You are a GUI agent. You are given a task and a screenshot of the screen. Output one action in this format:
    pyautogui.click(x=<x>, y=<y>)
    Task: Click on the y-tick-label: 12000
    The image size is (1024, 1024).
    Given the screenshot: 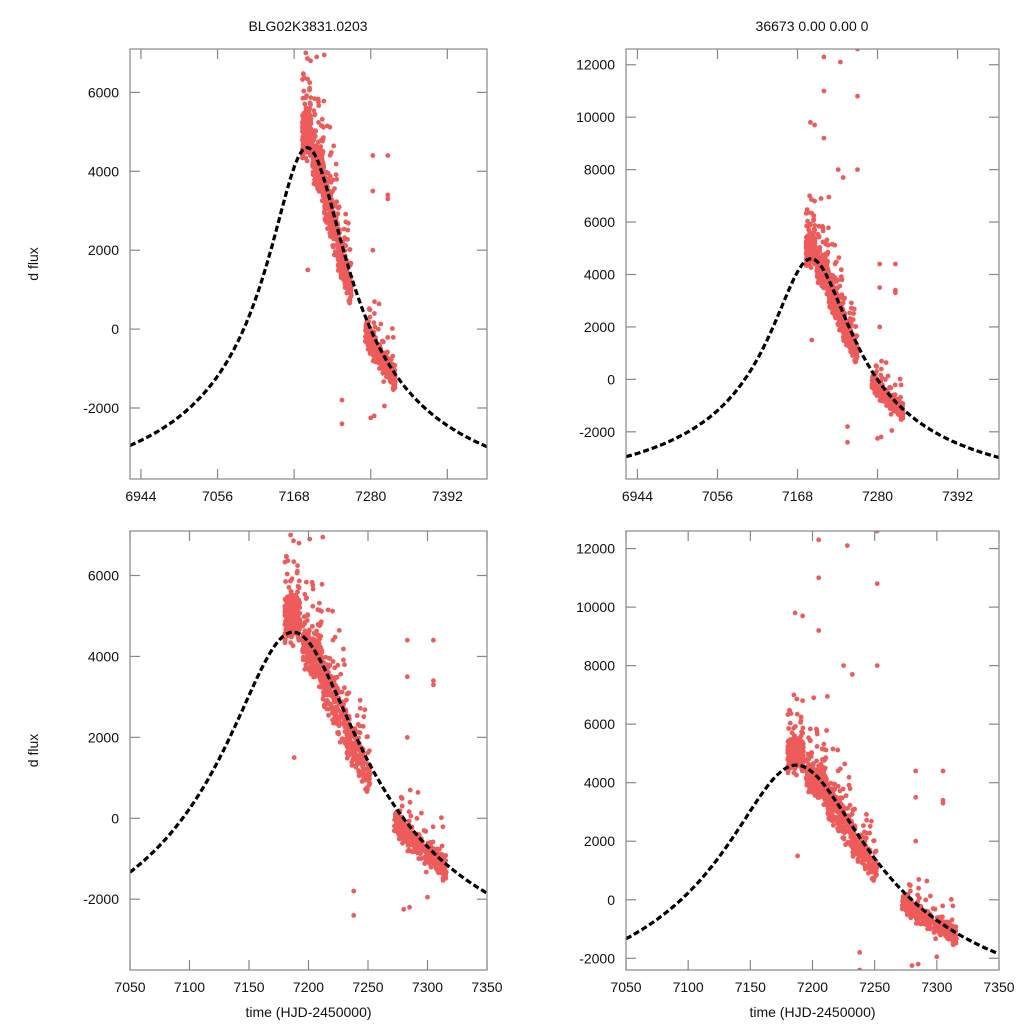 What is the action you would take?
    pyautogui.click(x=595, y=65)
    